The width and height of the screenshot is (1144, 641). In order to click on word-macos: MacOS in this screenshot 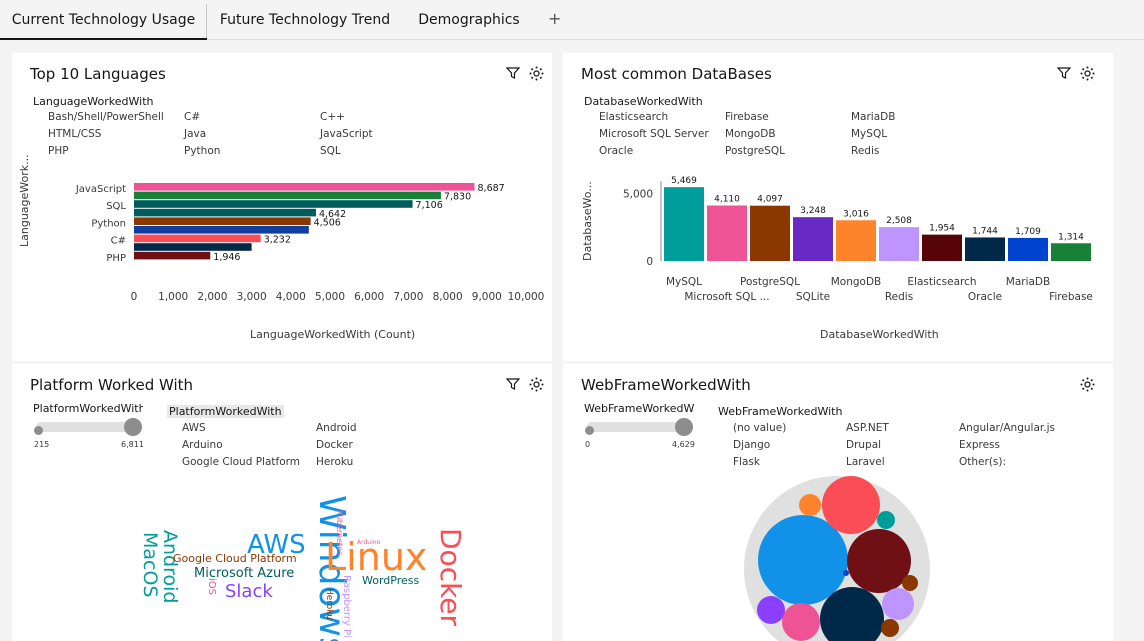, I will do `click(150, 565)`.